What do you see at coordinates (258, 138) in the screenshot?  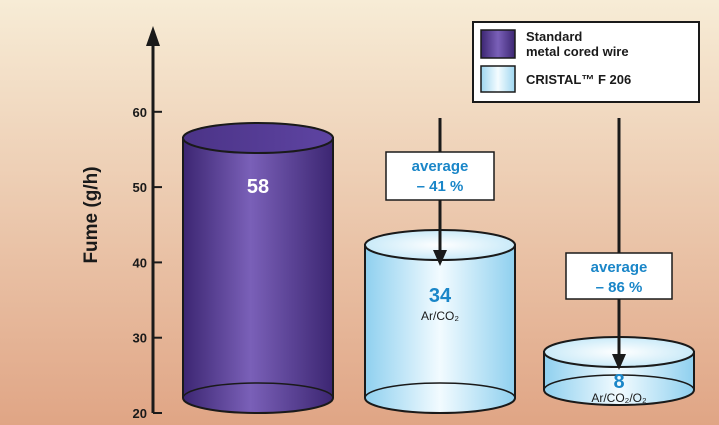 I see `bar-top` at bounding box center [258, 138].